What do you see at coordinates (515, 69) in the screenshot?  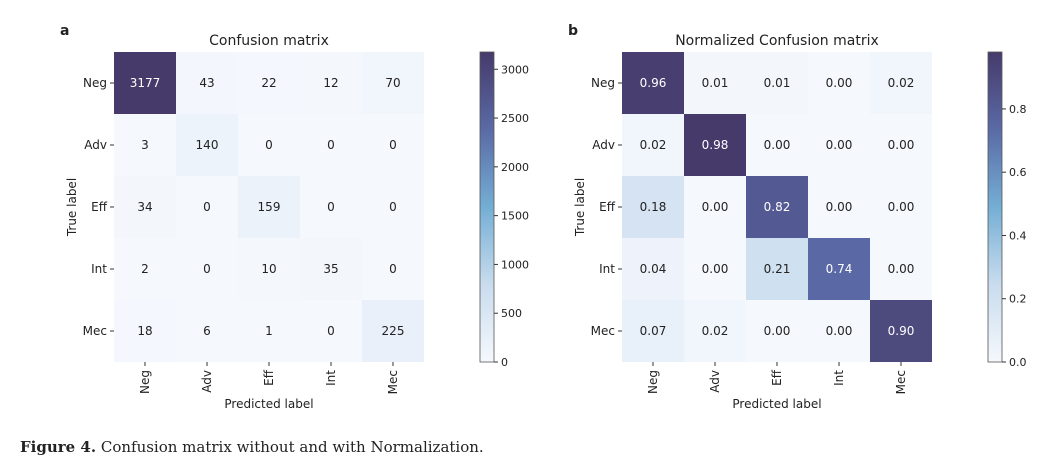 I see `colorbar-tick-label: 3000` at bounding box center [515, 69].